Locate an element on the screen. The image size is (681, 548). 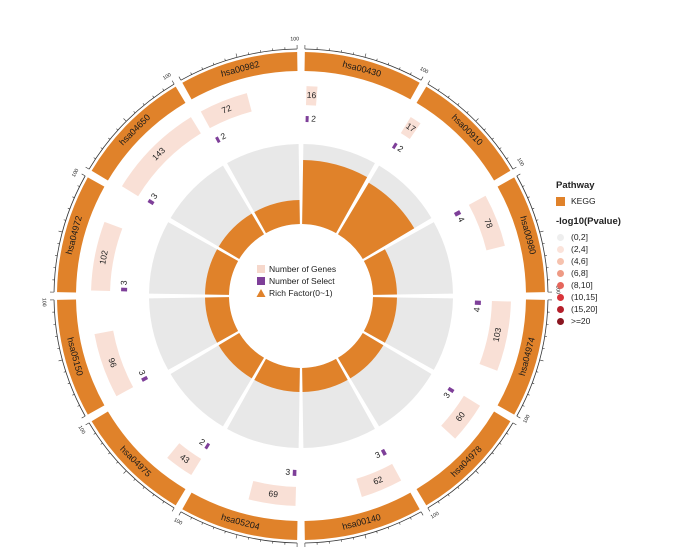
legend-pvalue-item: (4,6] is located at coordinates (616, 261).